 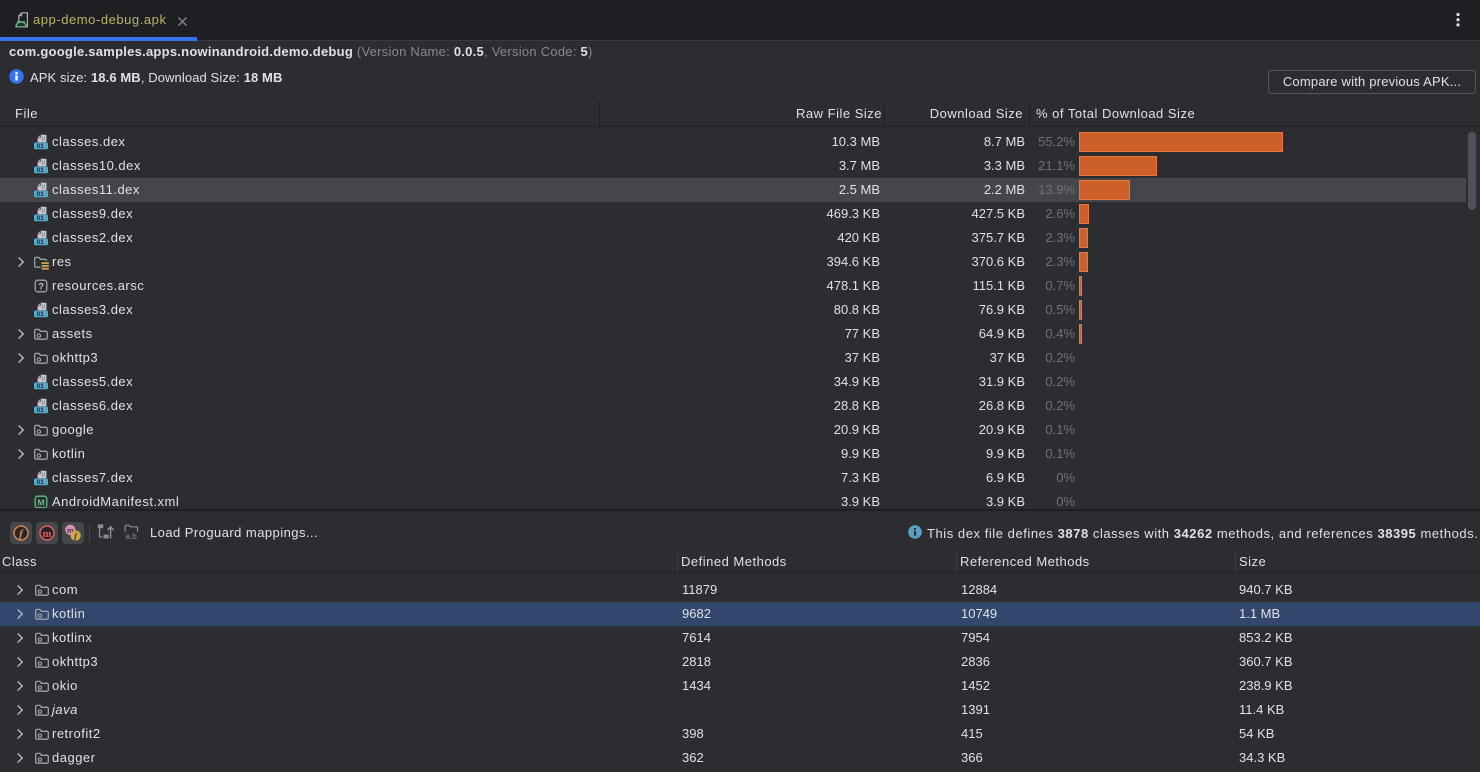 I want to click on svg-text: a.b, so click(x=132, y=536).